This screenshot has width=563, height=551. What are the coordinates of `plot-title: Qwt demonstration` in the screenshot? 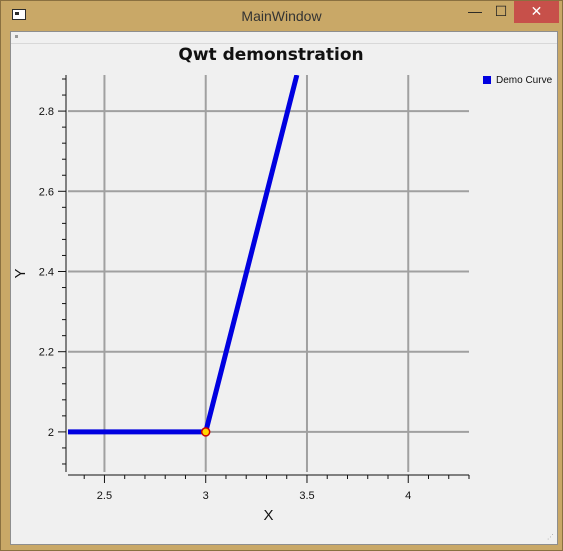 It's located at (271, 55).